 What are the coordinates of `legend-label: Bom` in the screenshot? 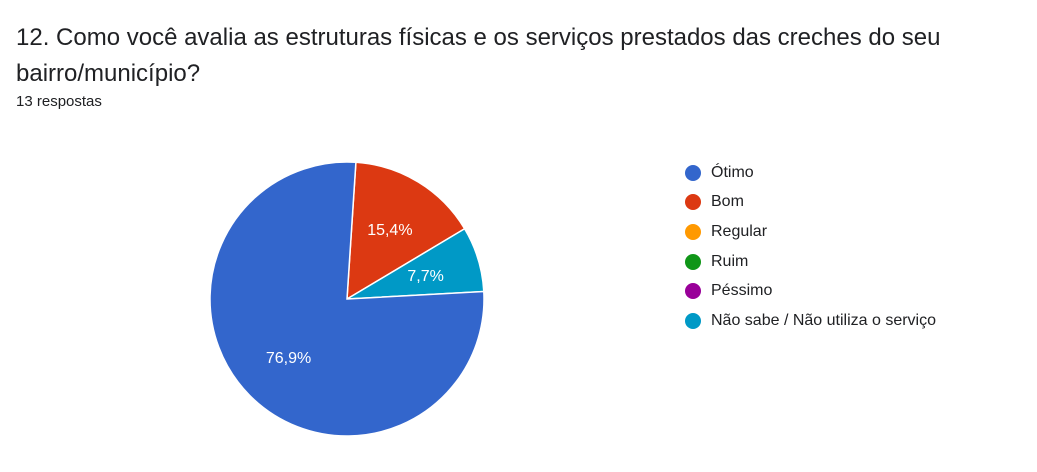 It's located at (727, 202).